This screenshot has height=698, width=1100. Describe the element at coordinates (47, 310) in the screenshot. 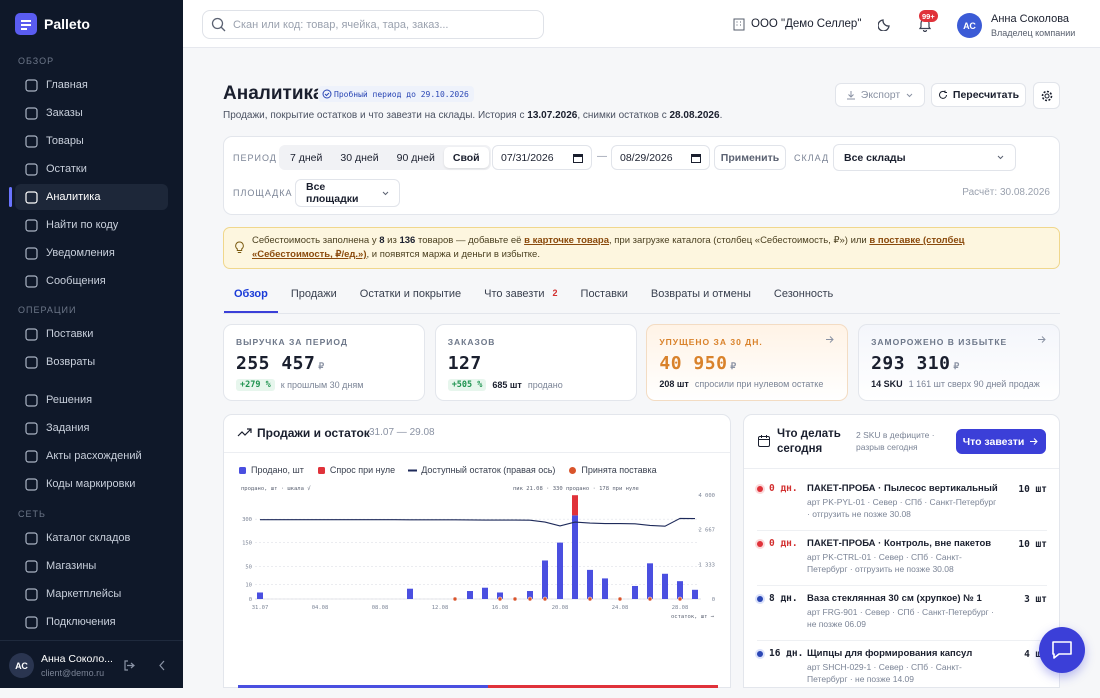

I see `nav-section: ОПЕРАЦИИ` at that location.